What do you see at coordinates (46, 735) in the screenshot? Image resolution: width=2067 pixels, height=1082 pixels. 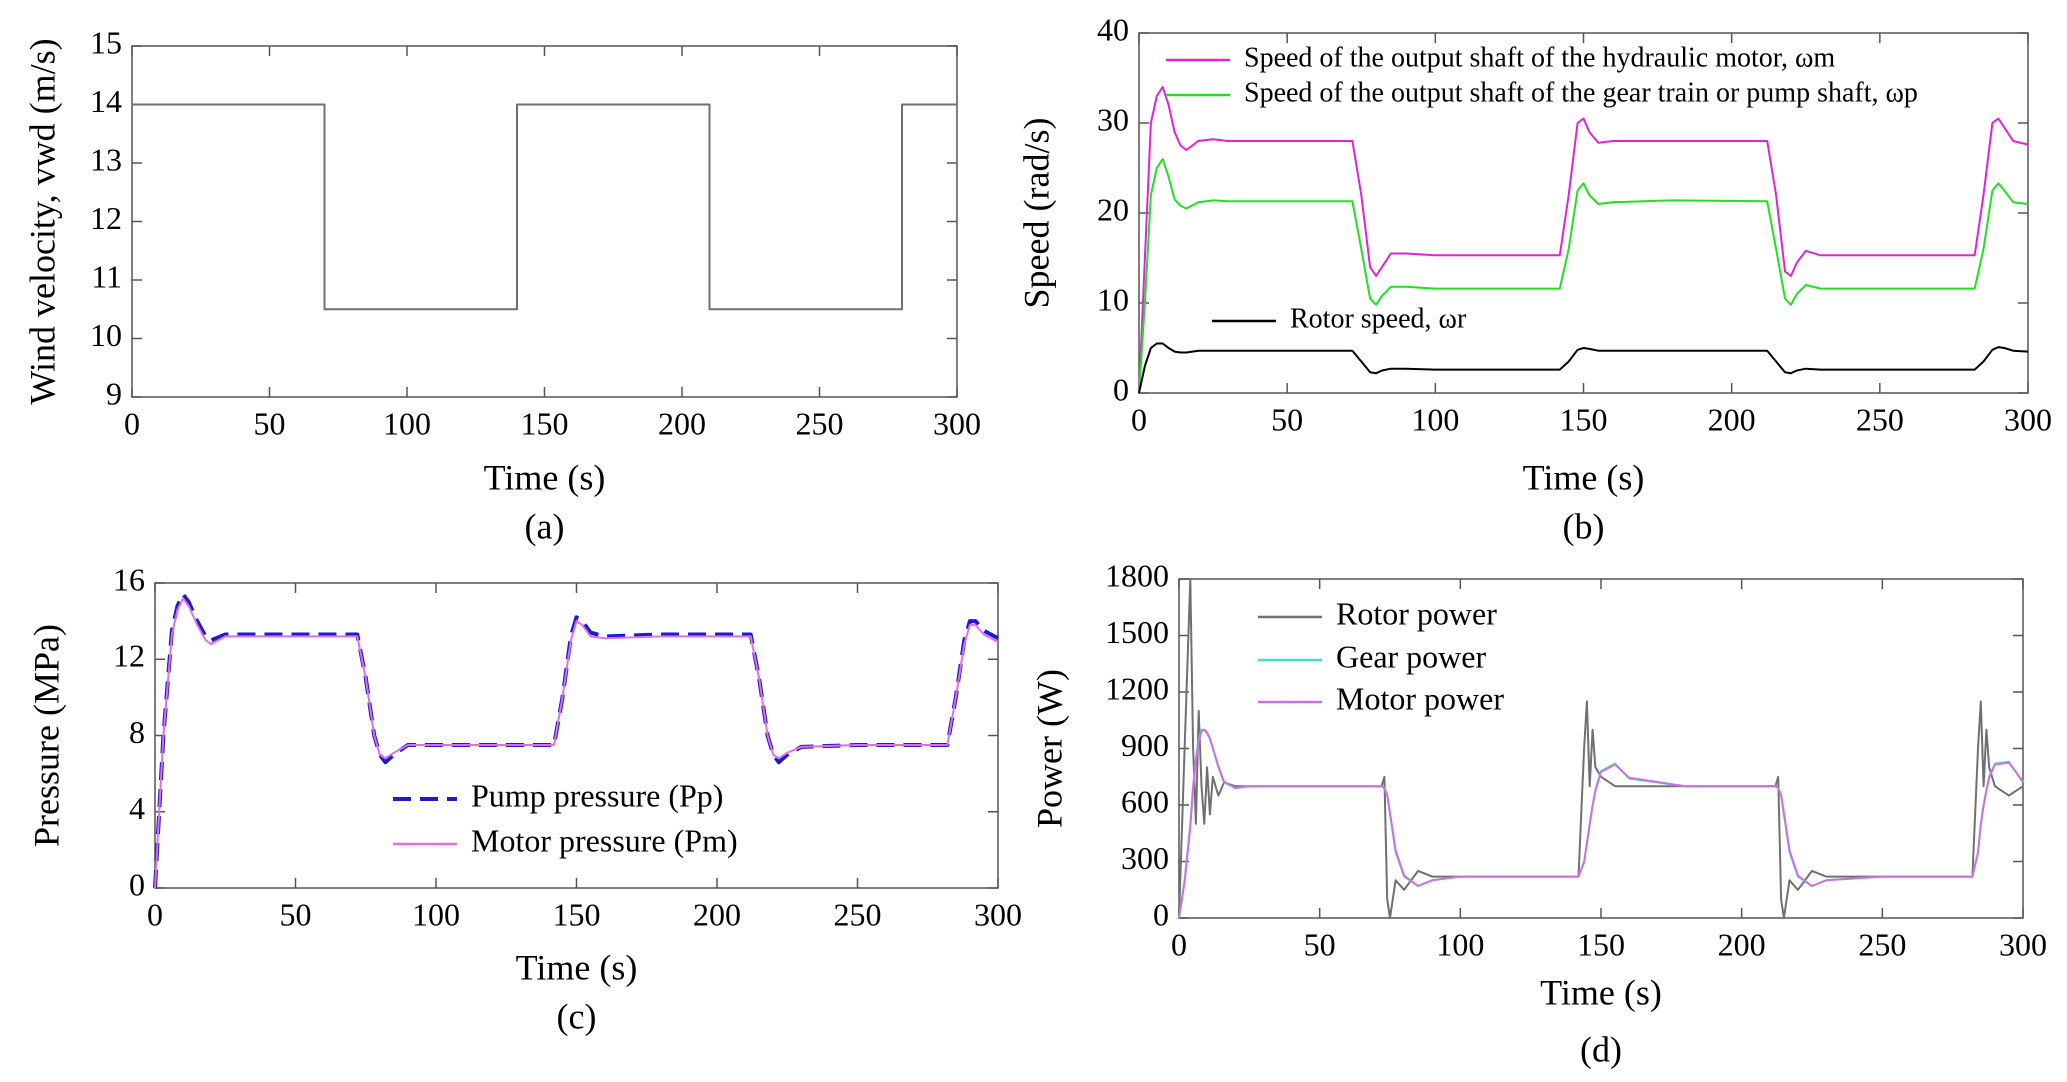 I see `y-axis-label: Pressure (MPa)` at bounding box center [46, 735].